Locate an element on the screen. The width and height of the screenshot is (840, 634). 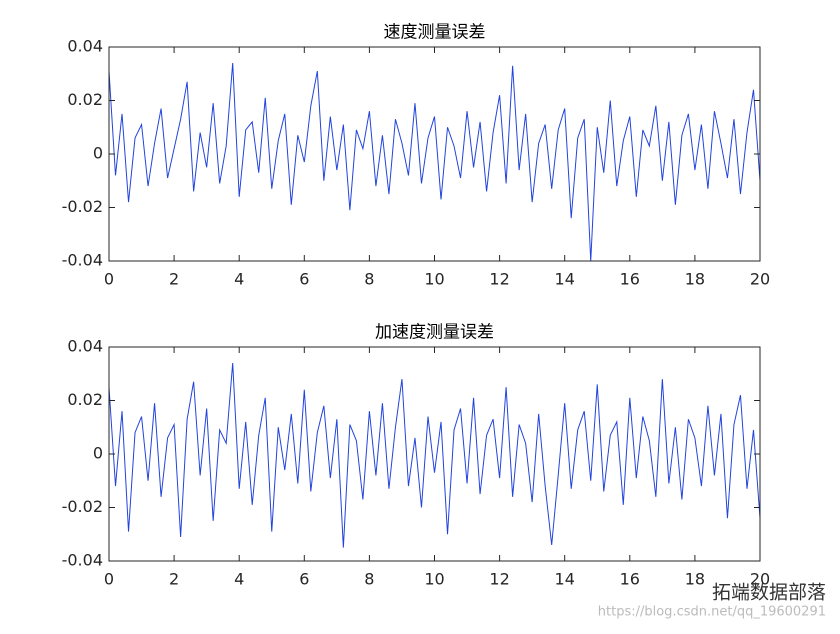
chart-title: 加速度测量误差 is located at coordinates (434, 333).